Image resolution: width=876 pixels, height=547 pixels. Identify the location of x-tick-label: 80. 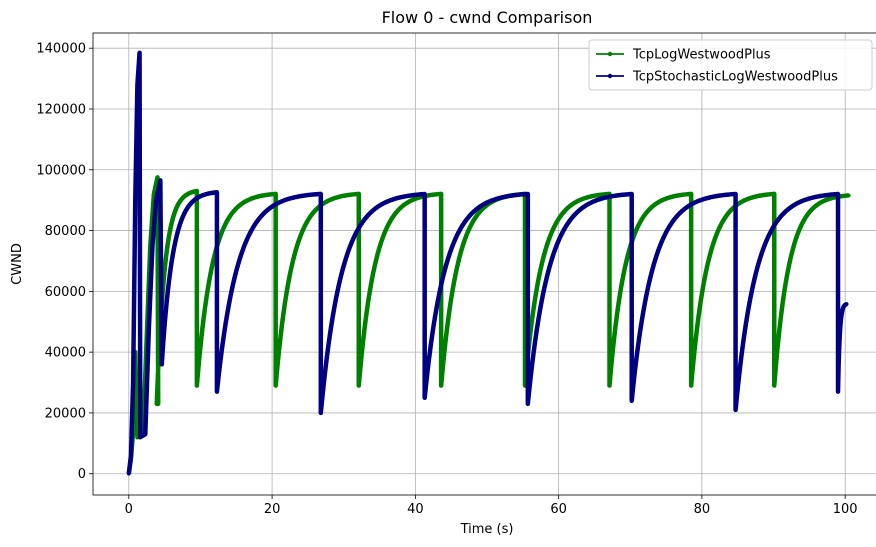
(702, 509).